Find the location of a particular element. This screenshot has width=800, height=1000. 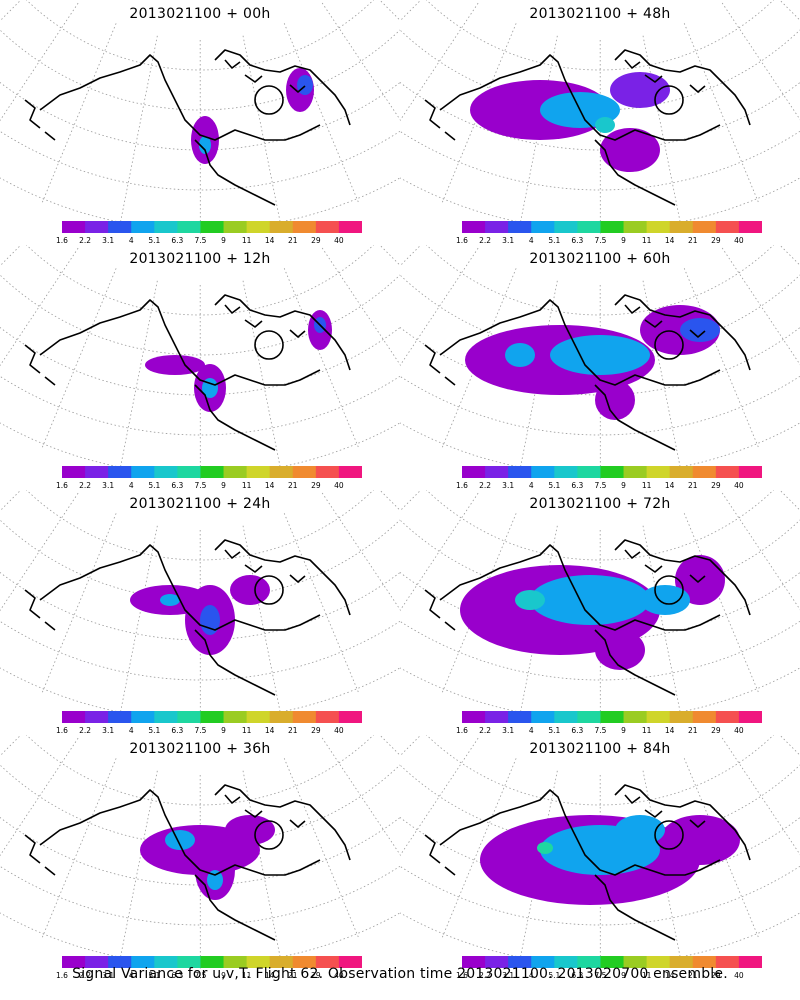

panel-title: 2013021100 + 12h is located at coordinates (200, 259).